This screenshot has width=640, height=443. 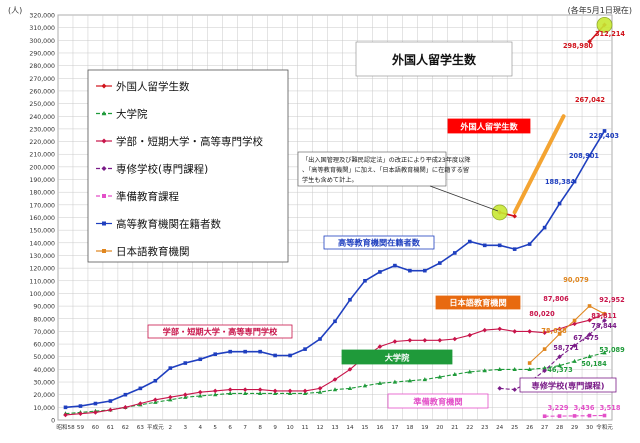 I want to click on y-tick-label: 200,000, so click(x=42, y=167).